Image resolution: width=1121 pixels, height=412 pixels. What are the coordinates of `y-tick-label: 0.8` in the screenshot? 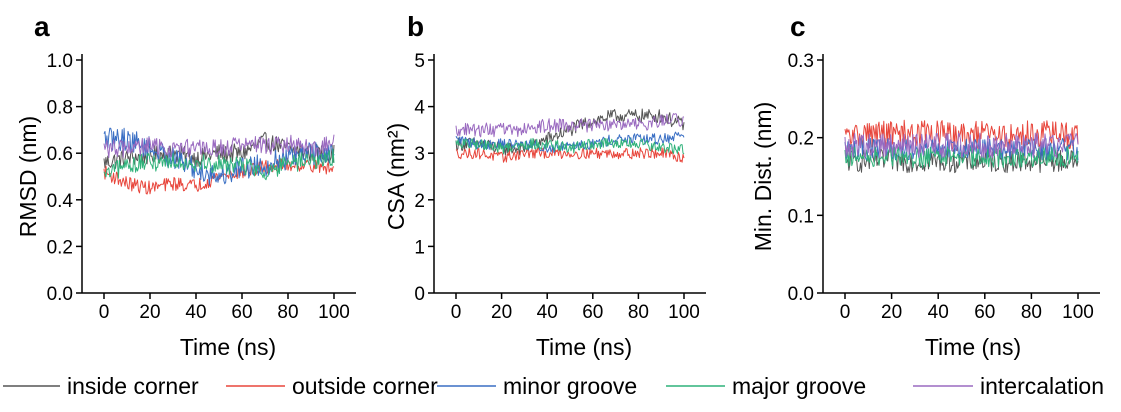 It's located at (60, 108).